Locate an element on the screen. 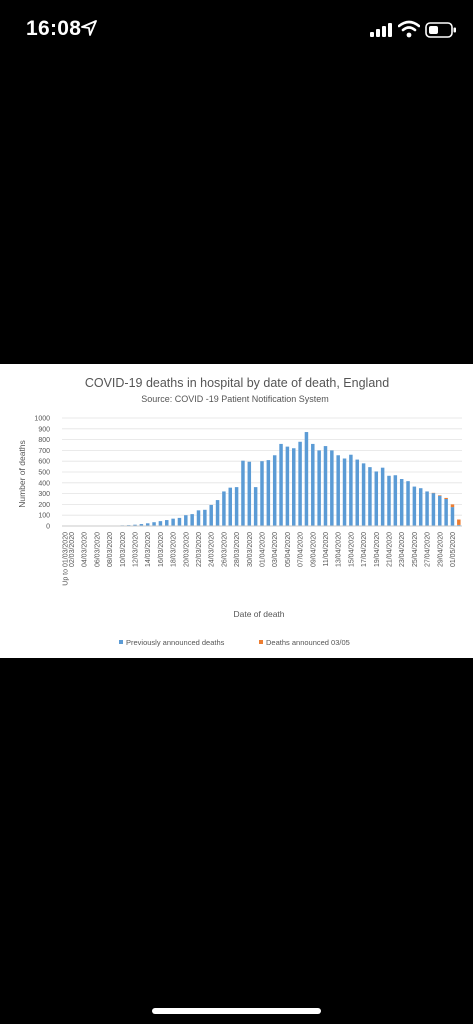  y-axis-ticks: 0 100 200 300 400 500 600 700 800 900 1000 is located at coordinates (42, 473).